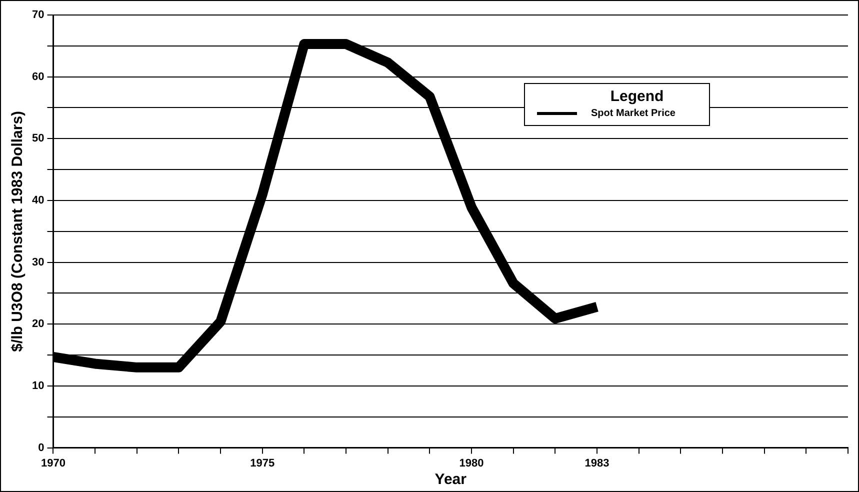 Image resolution: width=859 pixels, height=492 pixels. What do you see at coordinates (38, 138) in the screenshot?
I see `y-tick-label: 50` at bounding box center [38, 138].